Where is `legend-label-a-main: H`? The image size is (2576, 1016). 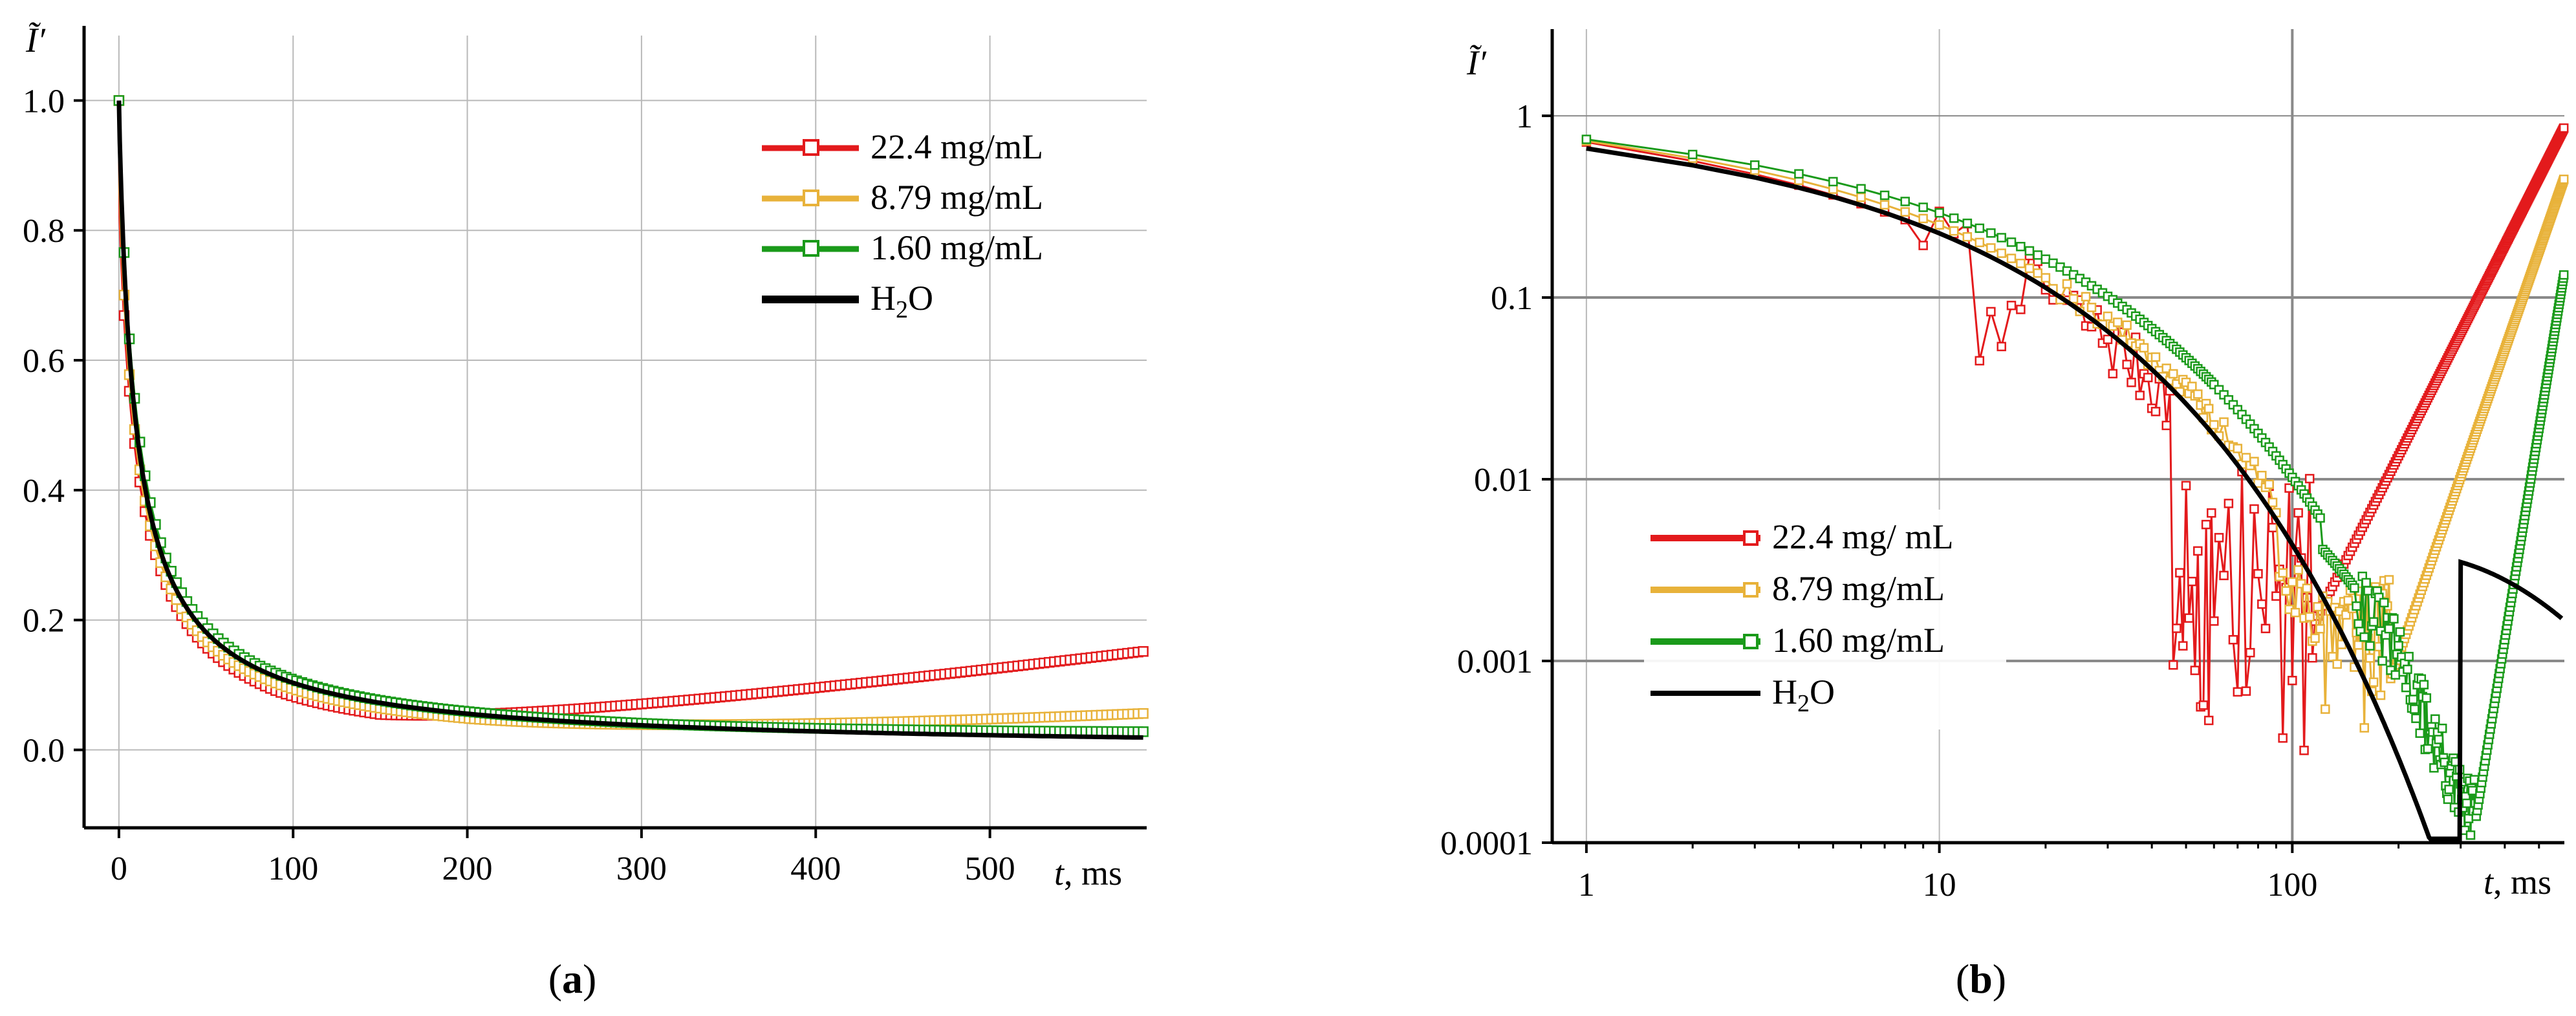
legend-label-a-main: H is located at coordinates (883, 298).